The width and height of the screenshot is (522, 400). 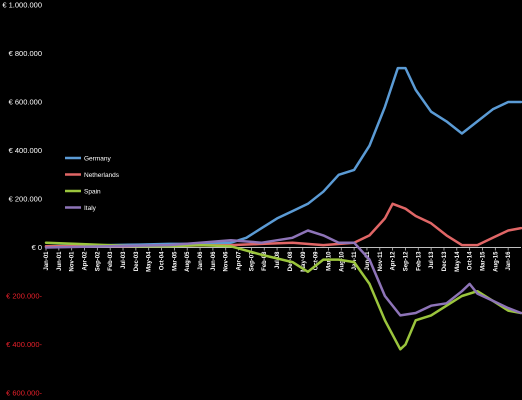 What do you see at coordinates (137, 261) in the screenshot?
I see `x-tick-label: Dec-03` at bounding box center [137, 261].